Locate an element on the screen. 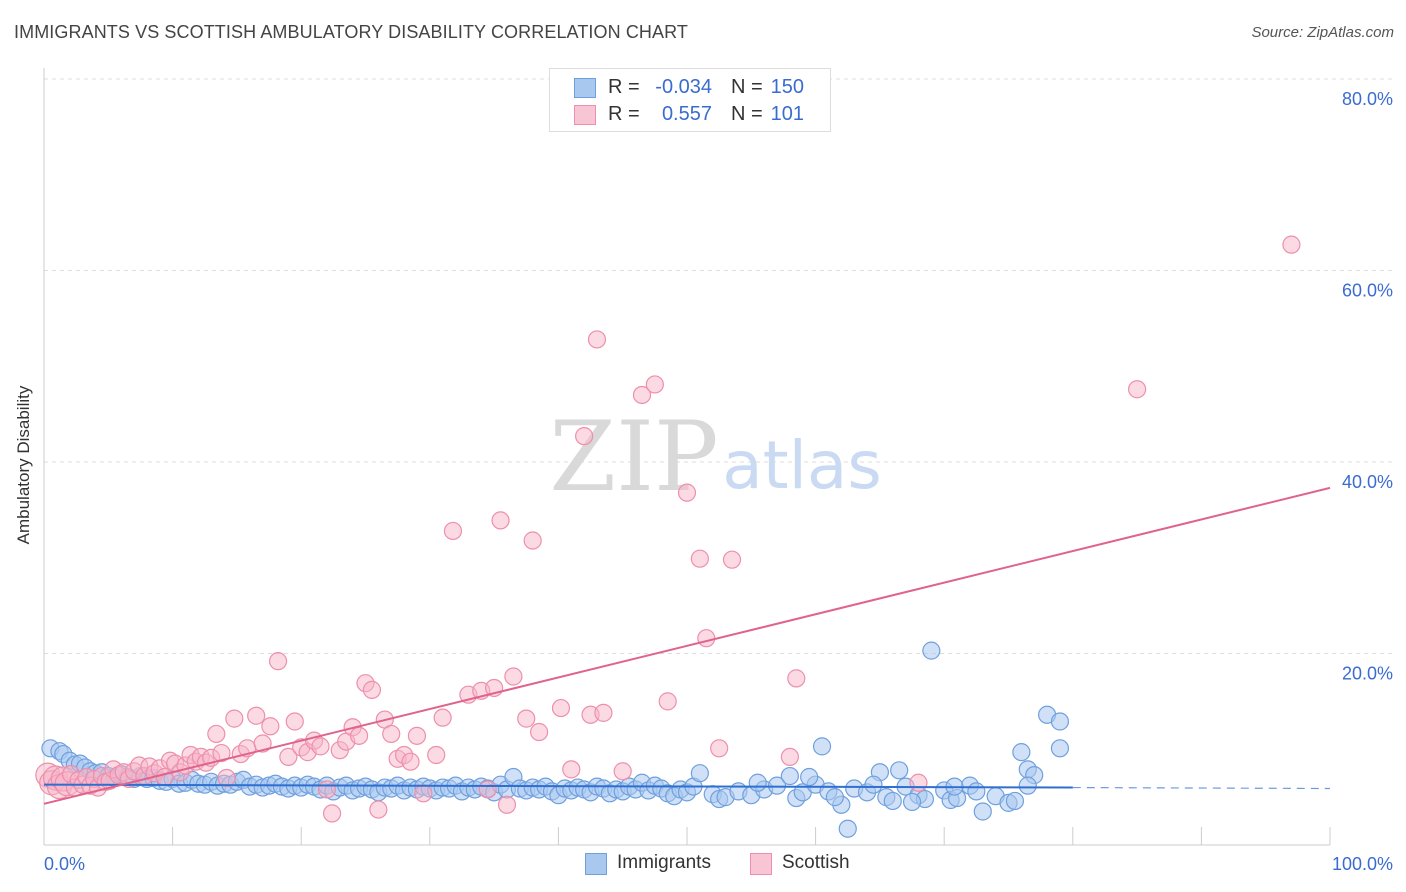 The image size is (1406, 892). legend-row-scottish: R = 0.557 N = 101 is located at coordinates (690, 114).